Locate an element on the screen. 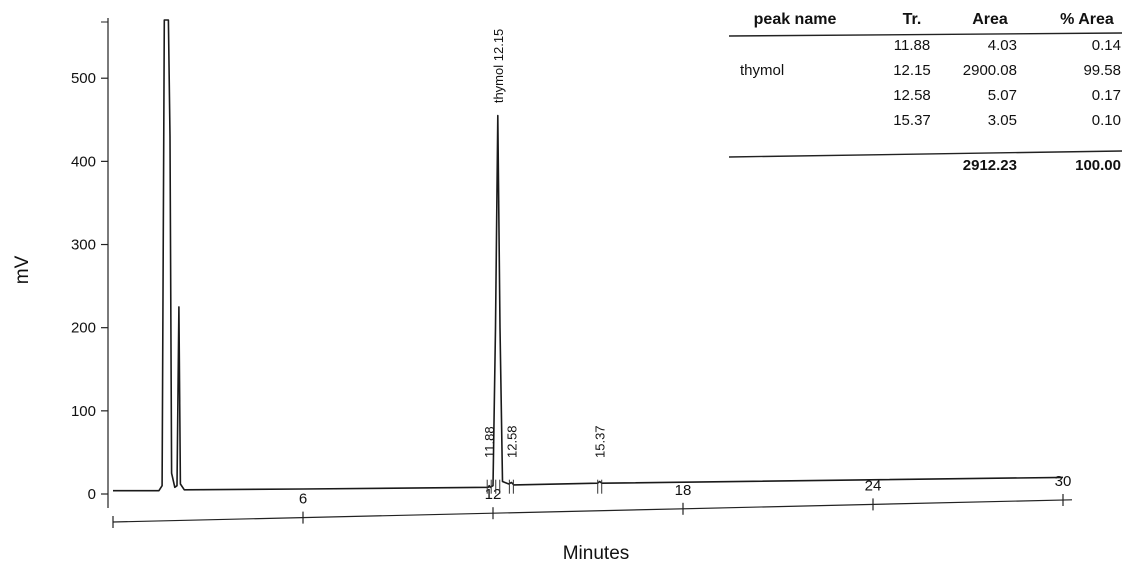 Image resolution: width=1125 pixels, height=568 pixels. table-header-cell: peak name is located at coordinates (795, 19).